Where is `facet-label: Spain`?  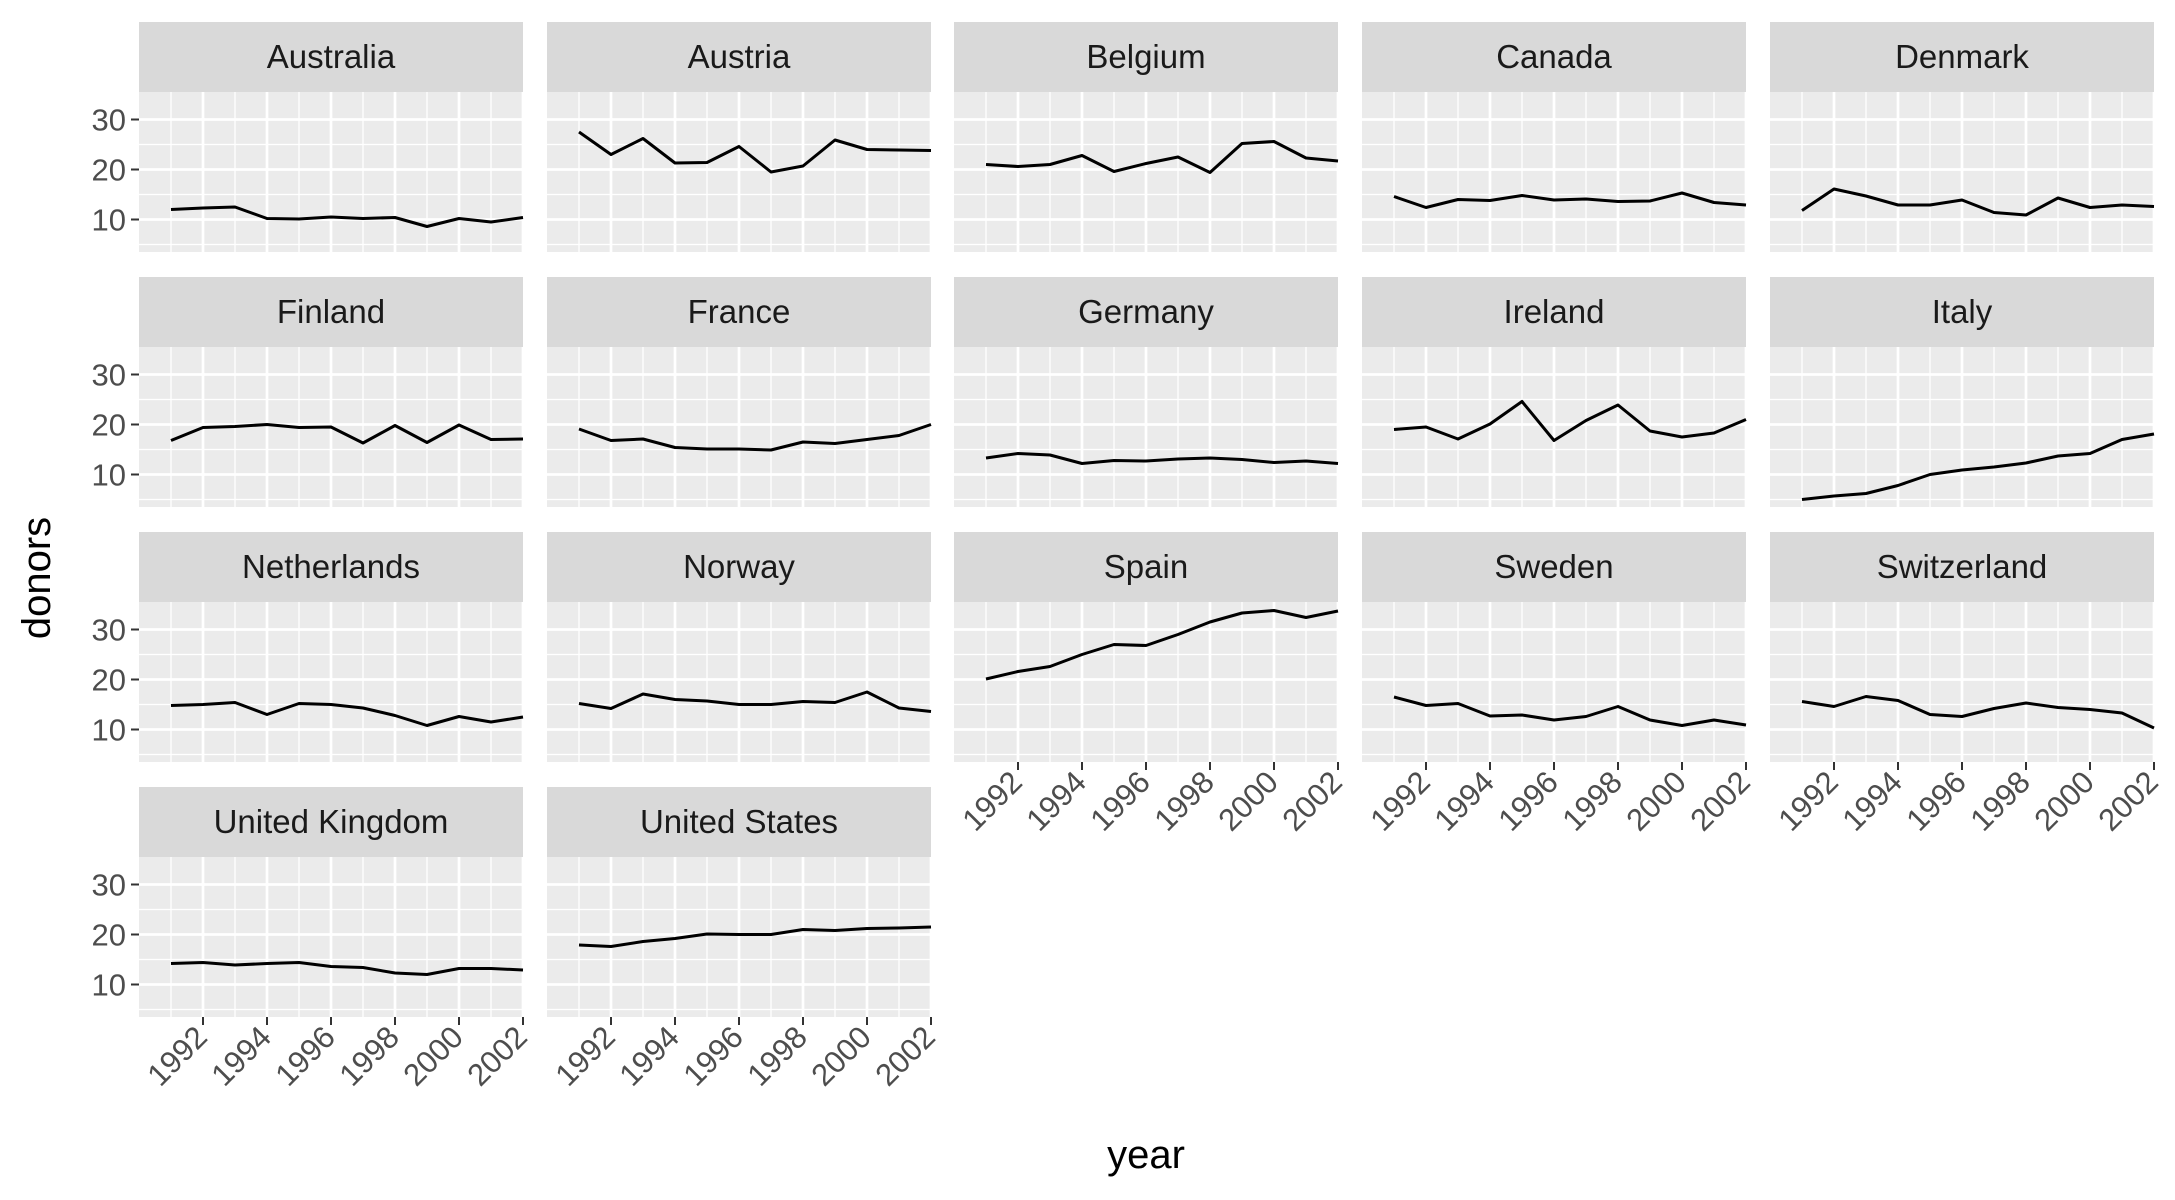
facet-label: Spain is located at coordinates (1146, 566).